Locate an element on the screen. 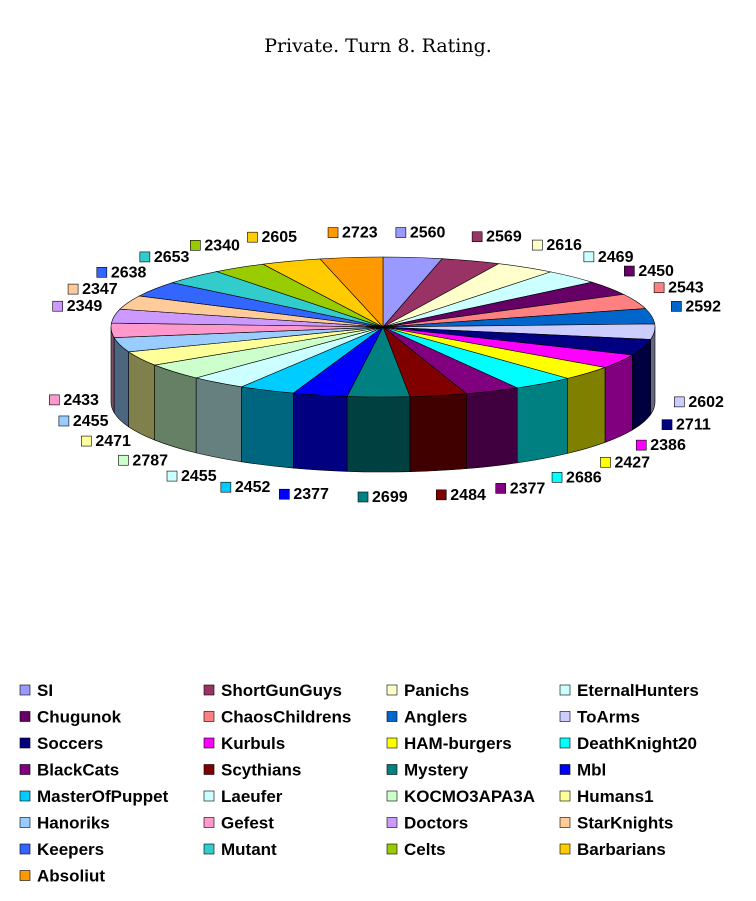  data-label-value: 2433 is located at coordinates (81, 400).